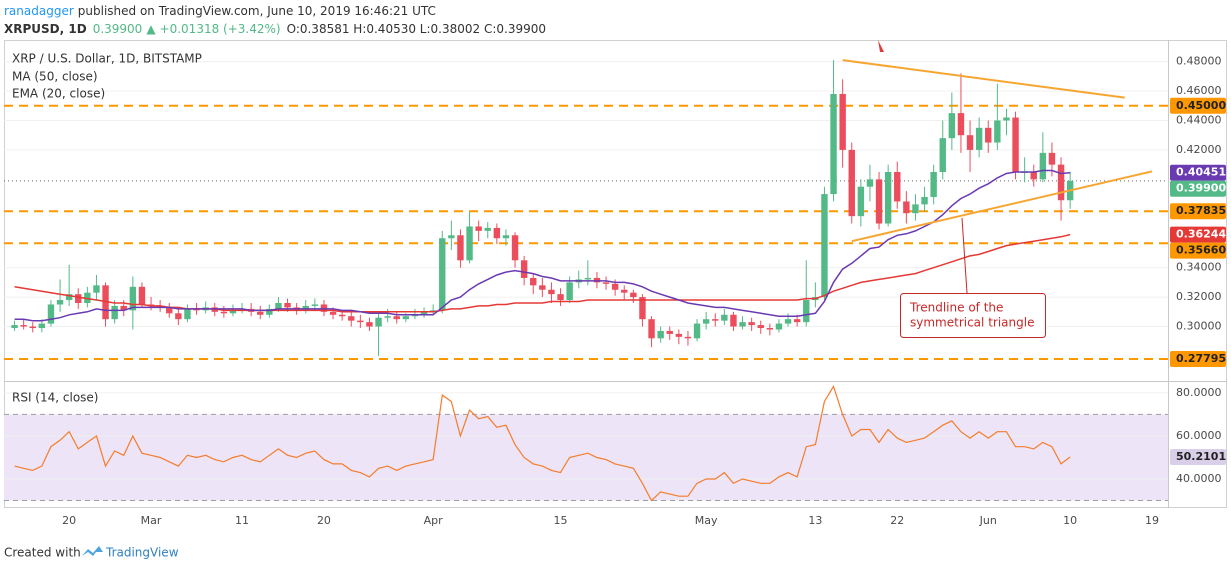 The image size is (1231, 569). I want to click on price-label: 50.2101, so click(1201, 456).